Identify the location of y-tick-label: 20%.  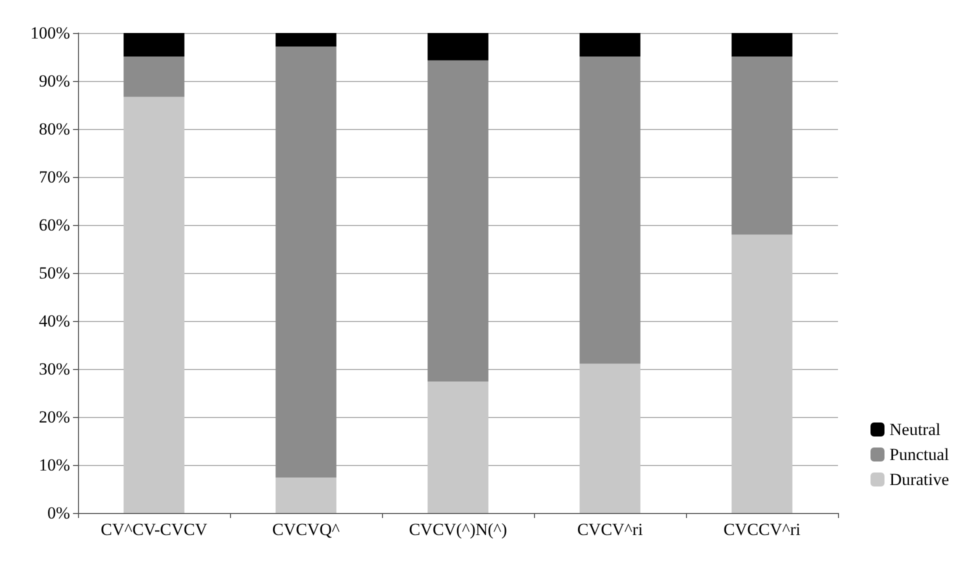
(54, 417).